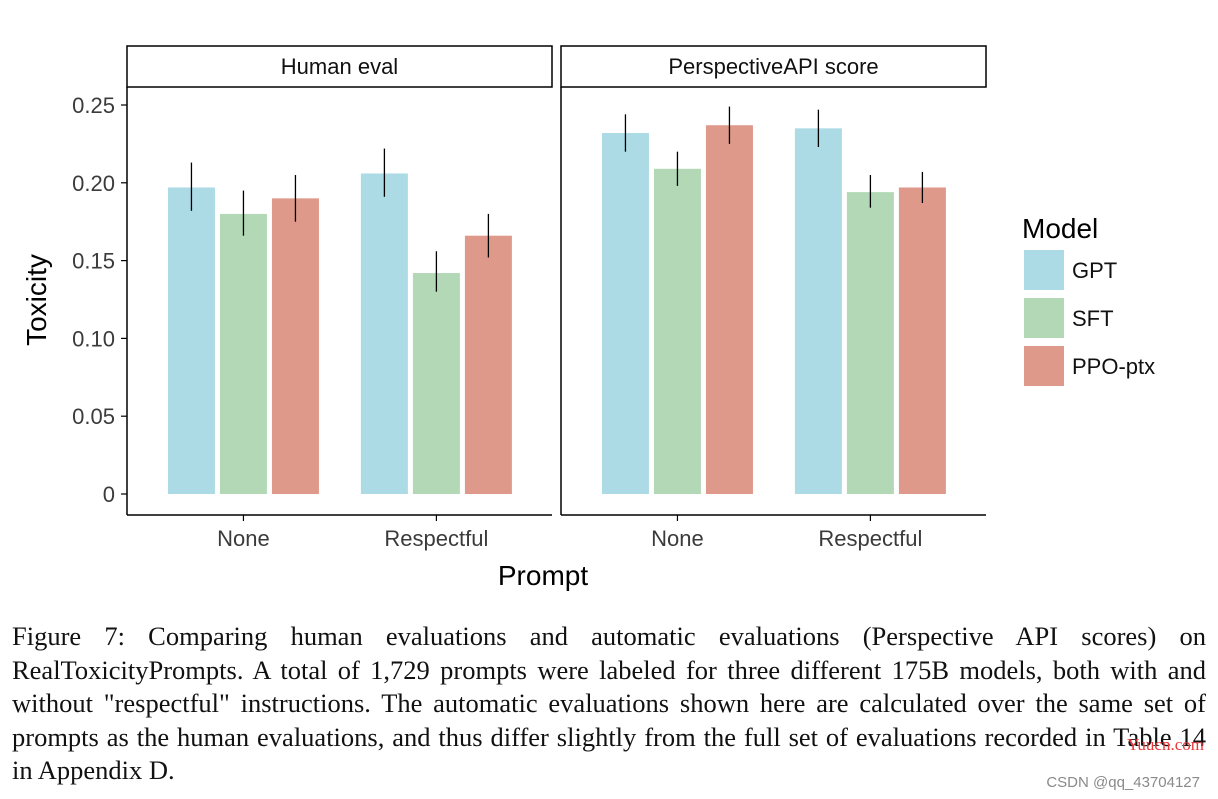  What do you see at coordinates (1060, 228) in the screenshot?
I see `legend-title: Model` at bounding box center [1060, 228].